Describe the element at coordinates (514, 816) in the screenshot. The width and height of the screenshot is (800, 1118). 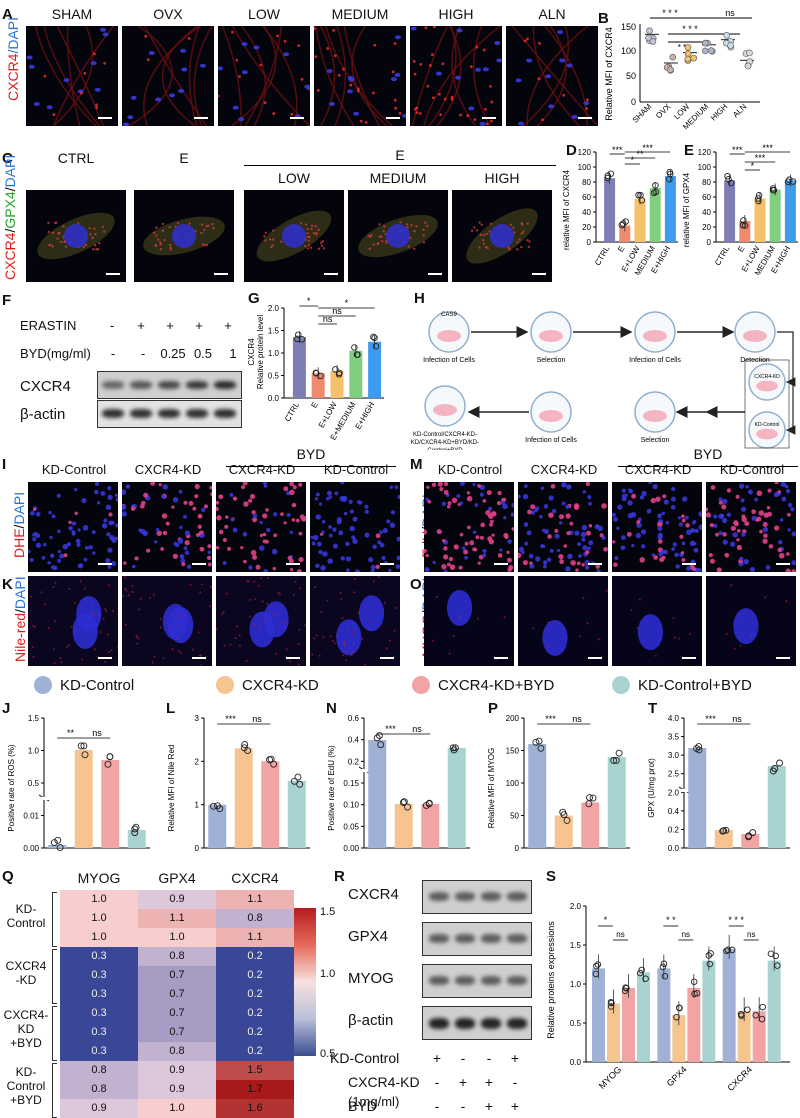
I see `y-tick-label: 50` at that location.